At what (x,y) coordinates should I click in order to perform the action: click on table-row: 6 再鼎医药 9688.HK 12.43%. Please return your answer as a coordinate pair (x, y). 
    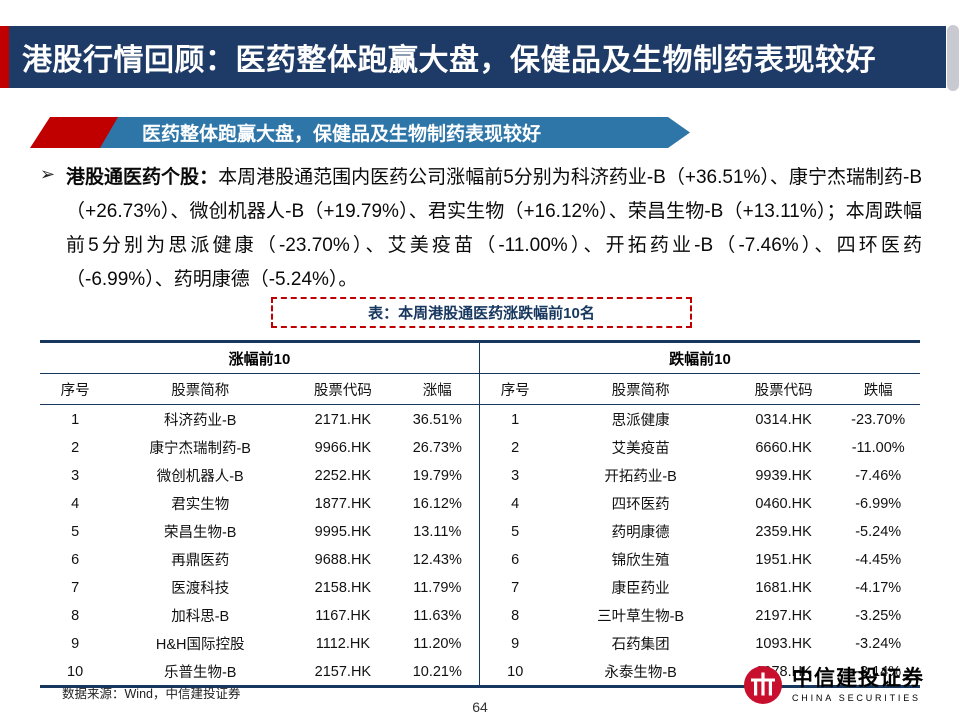
    Looking at the image, I should click on (259, 559).